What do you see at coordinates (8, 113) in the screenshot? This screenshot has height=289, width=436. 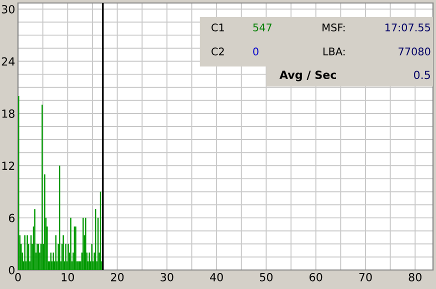 I see `y-tick-label: 18` at bounding box center [8, 113].